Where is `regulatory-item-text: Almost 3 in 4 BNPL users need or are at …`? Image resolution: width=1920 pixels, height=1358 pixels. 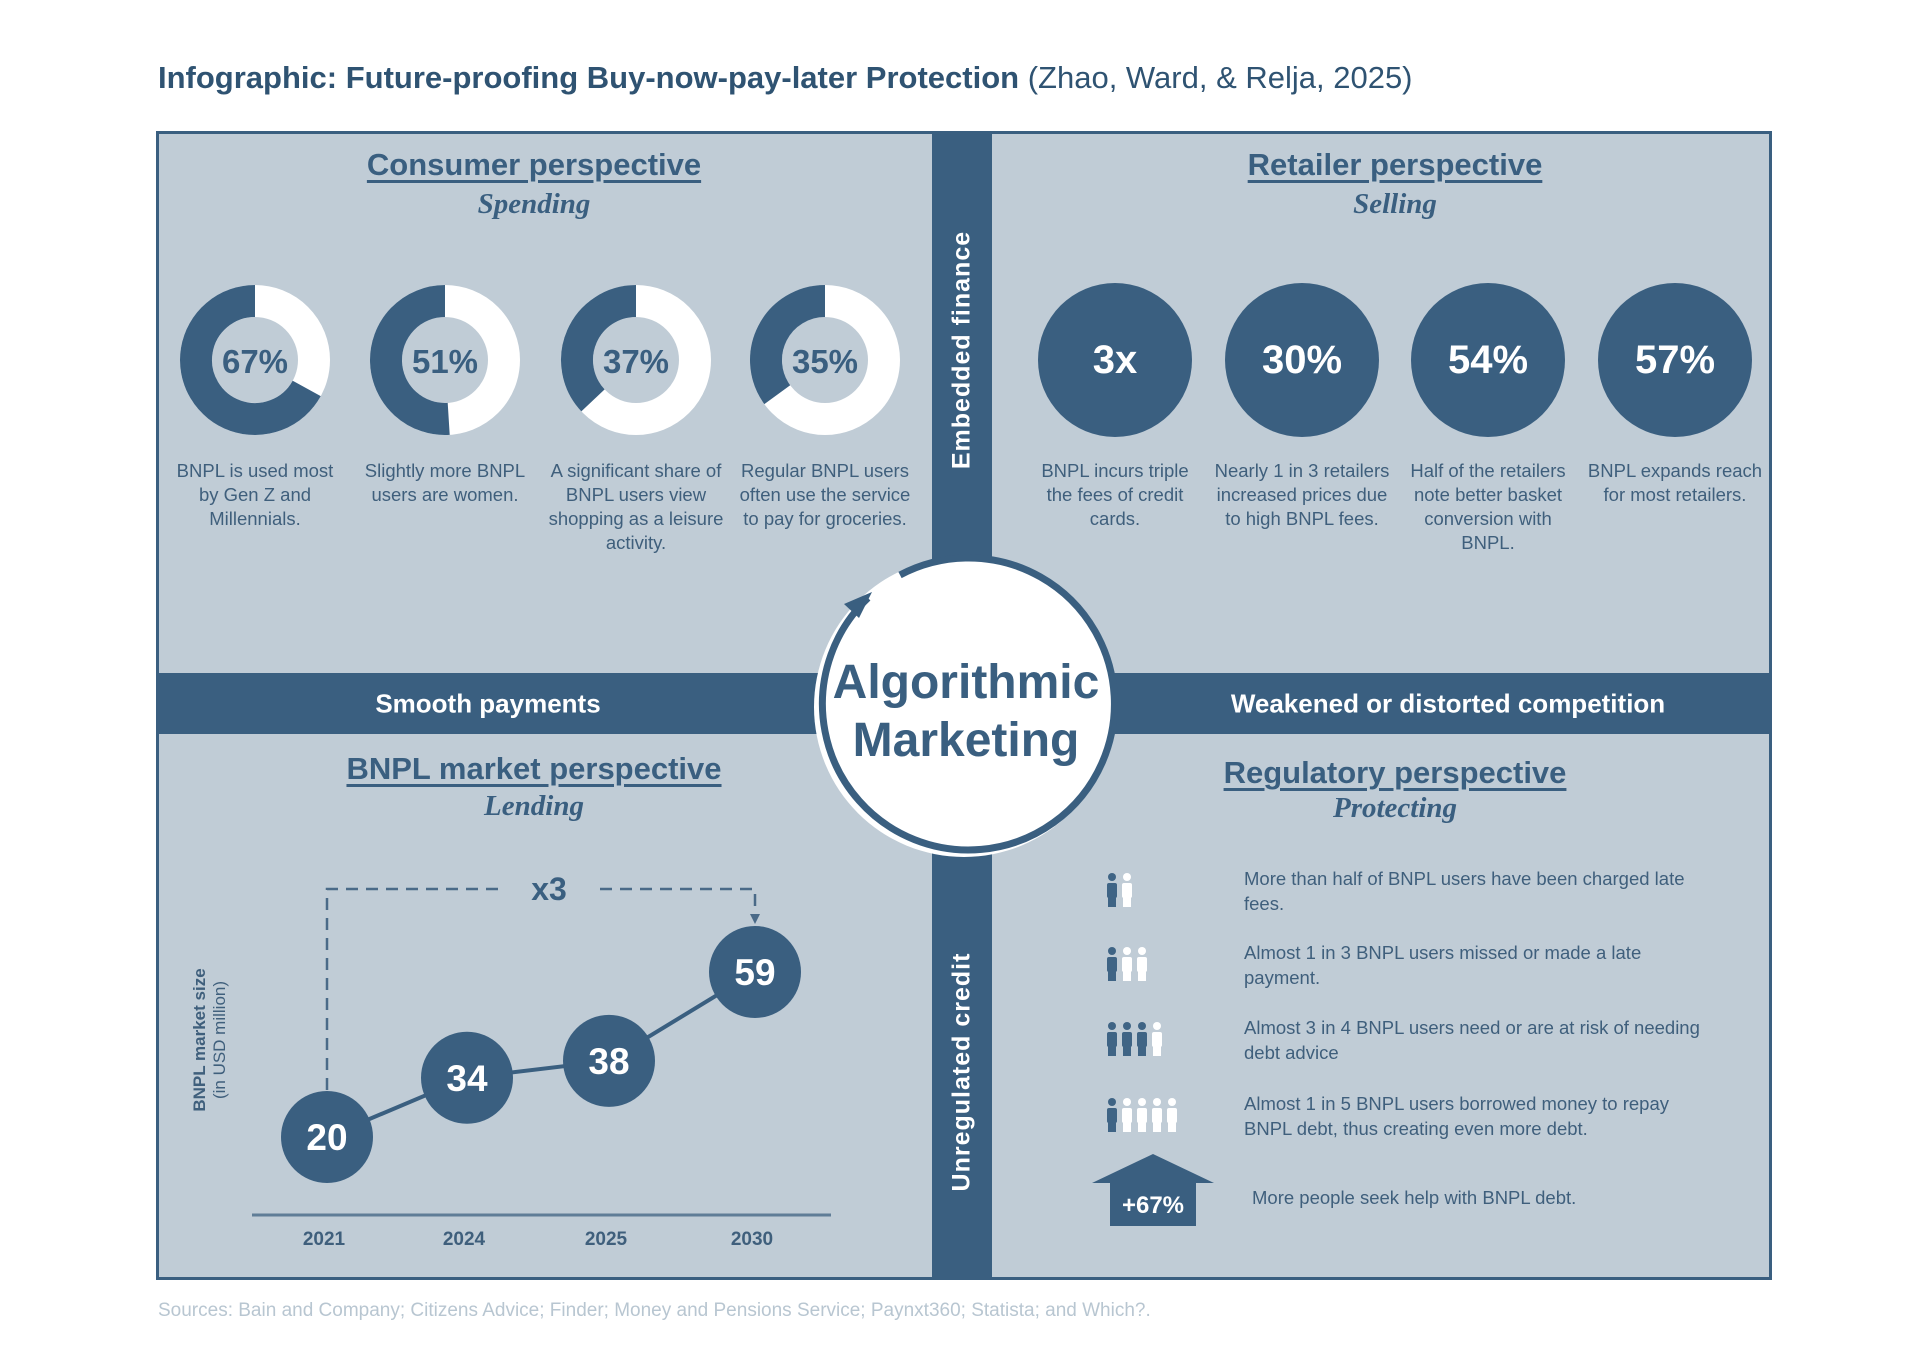
regulatory-item-text: Almost 3 in 4 BNPL users need or are at … is located at coordinates (1472, 1040).